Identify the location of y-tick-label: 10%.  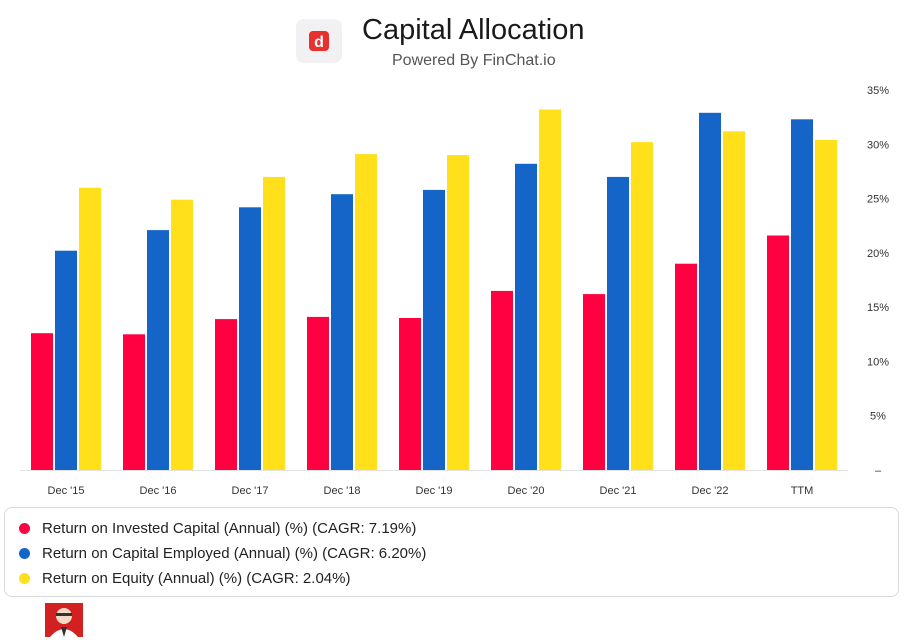
(878, 362).